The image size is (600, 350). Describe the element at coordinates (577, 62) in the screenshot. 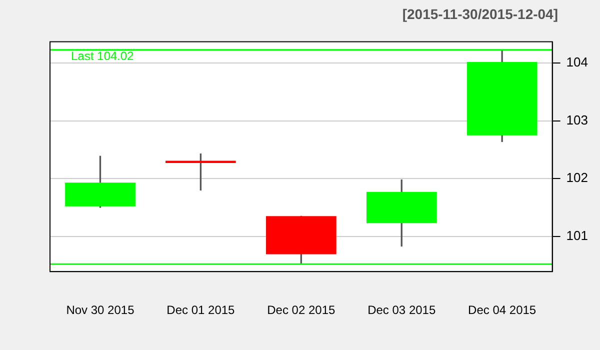

I see `y-tick-label: 104` at that location.